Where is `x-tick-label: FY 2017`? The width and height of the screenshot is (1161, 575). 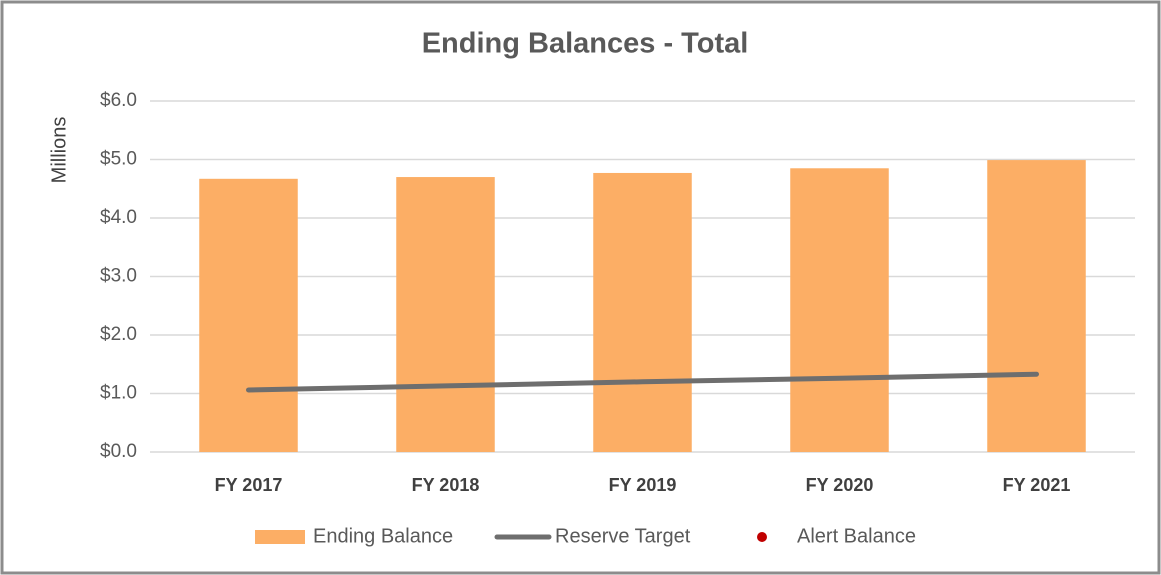
x-tick-label: FY 2017 is located at coordinates (249, 485).